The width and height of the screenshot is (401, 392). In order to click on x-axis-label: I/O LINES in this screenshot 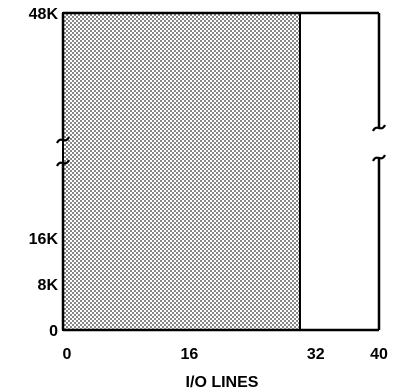, I will do `click(222, 382)`.